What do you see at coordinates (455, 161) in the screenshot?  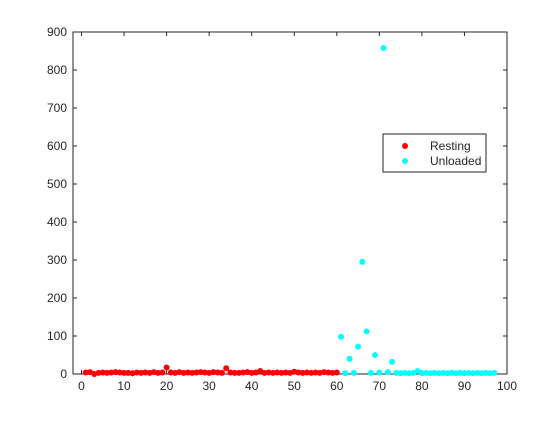 I see `legend-label-unloaded: Unloaded` at bounding box center [455, 161].